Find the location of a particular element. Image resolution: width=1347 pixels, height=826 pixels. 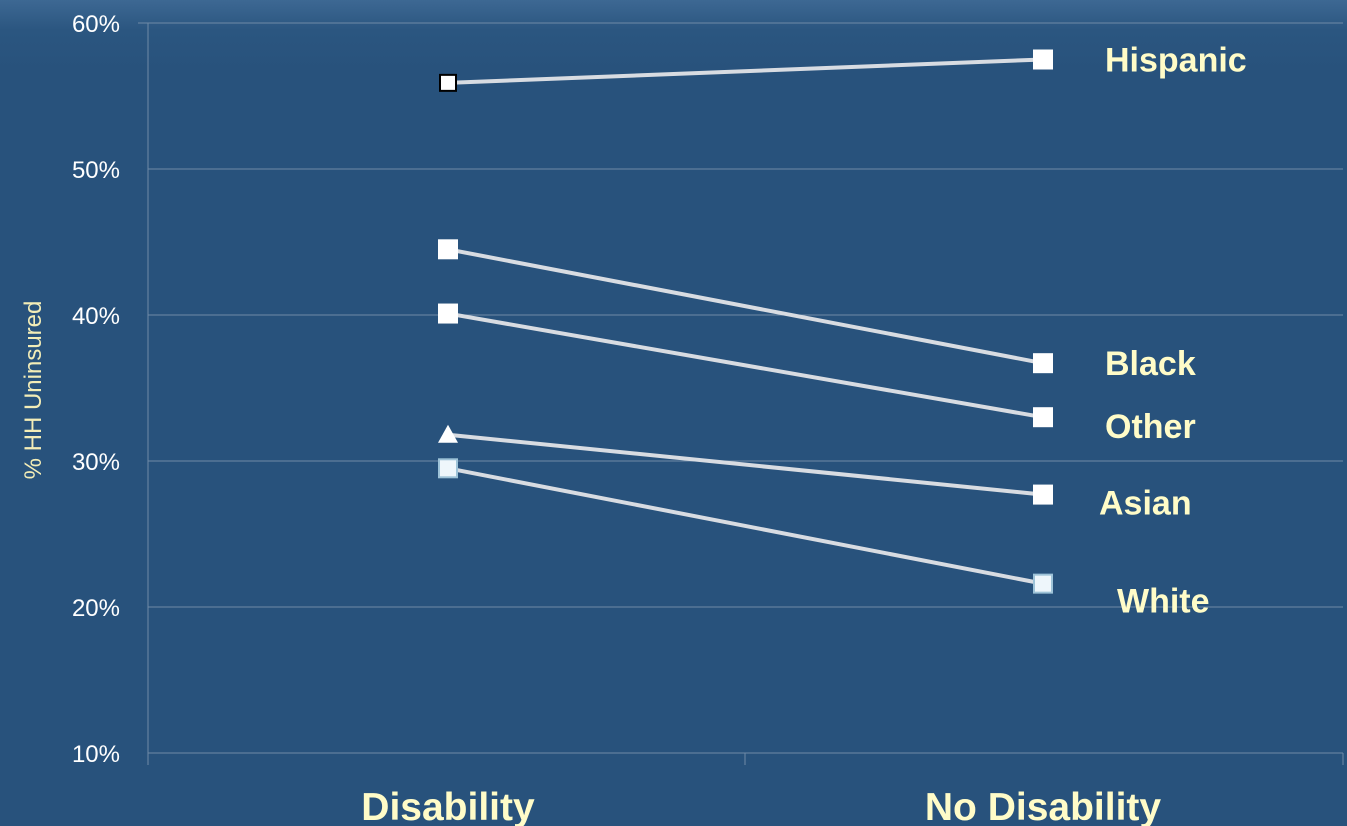

series-label: Hispanic is located at coordinates (1176, 61).